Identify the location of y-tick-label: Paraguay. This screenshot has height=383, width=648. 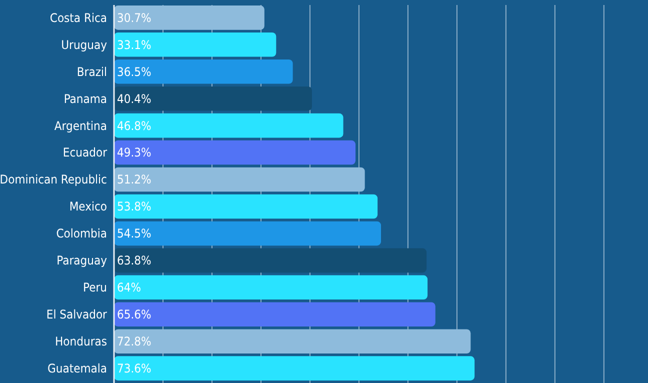
(82, 261).